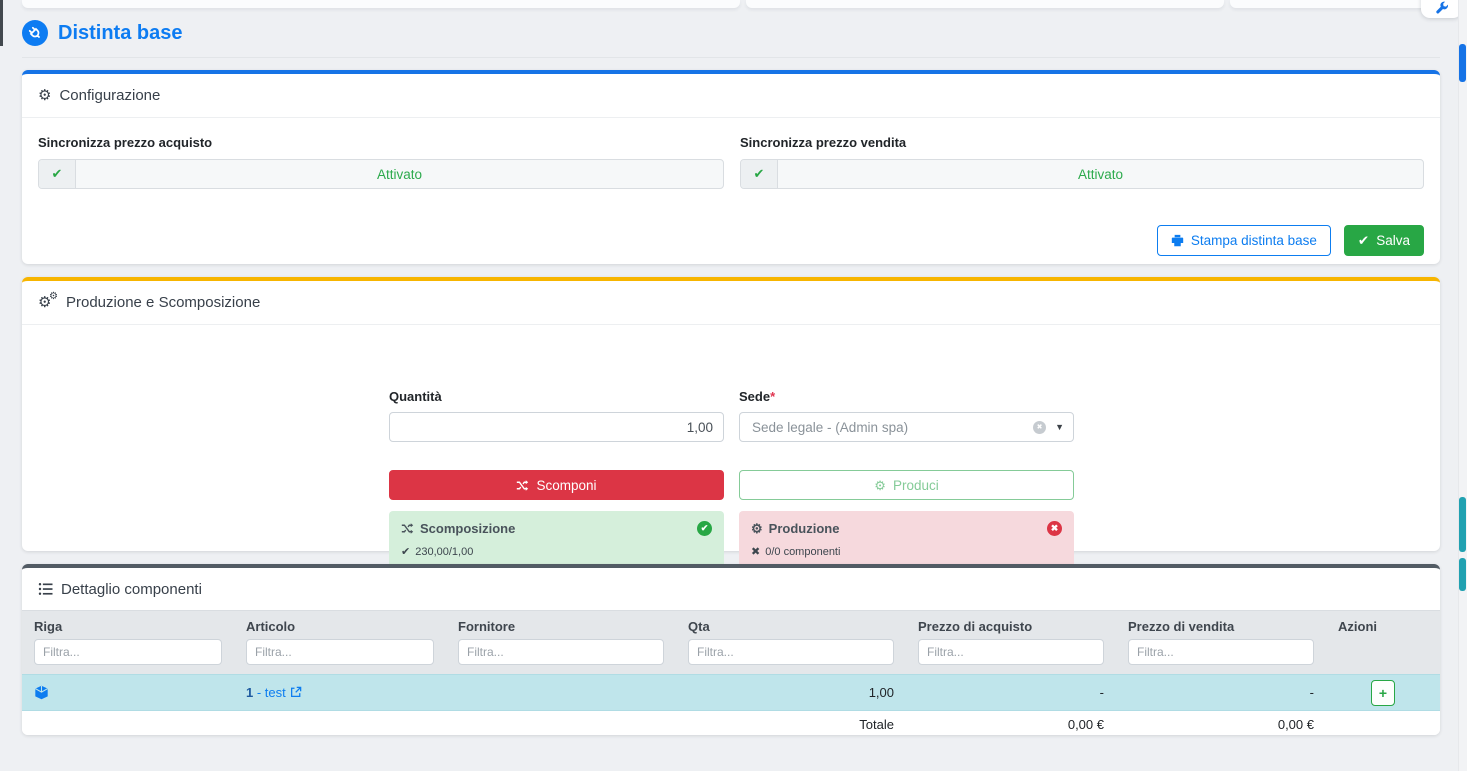 Image resolution: width=1467 pixels, height=771 pixels. I want to click on sync-sale-value: Attivato, so click(1100, 174).